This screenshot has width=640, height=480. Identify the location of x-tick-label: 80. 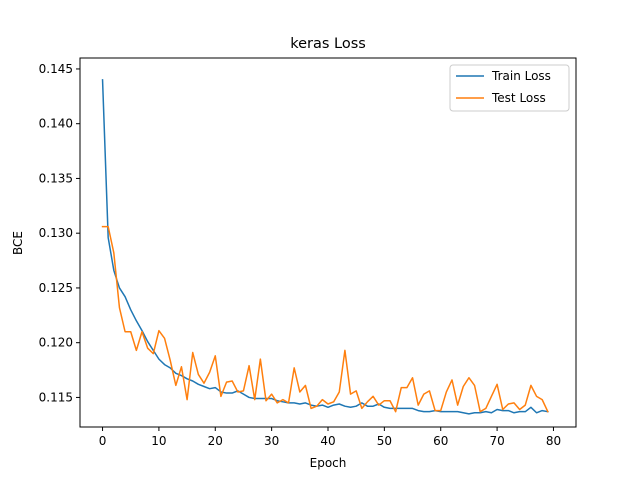
(553, 441).